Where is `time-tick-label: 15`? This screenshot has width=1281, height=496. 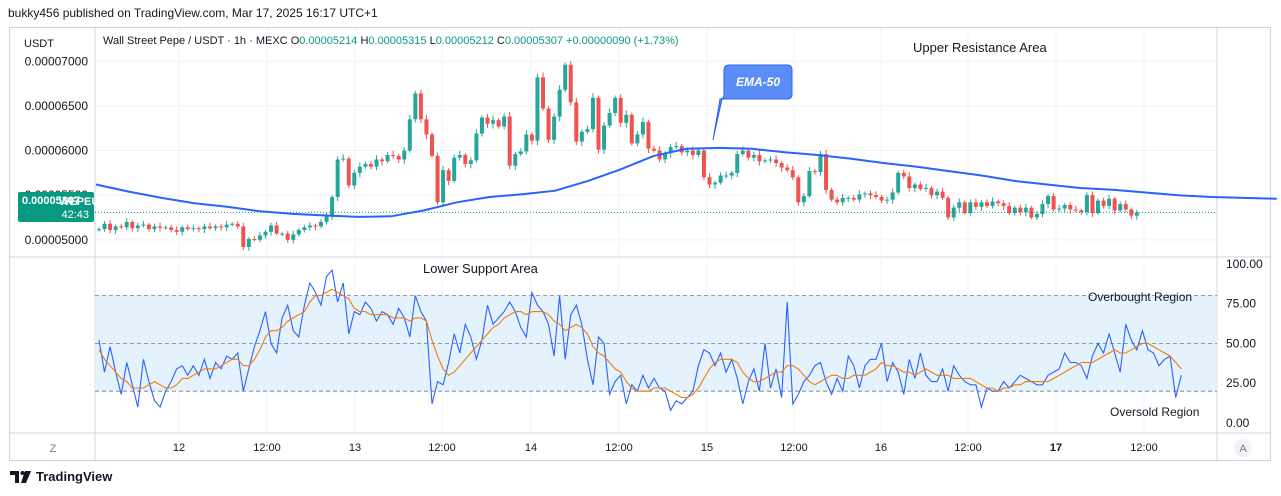 time-tick-label: 15 is located at coordinates (707, 448).